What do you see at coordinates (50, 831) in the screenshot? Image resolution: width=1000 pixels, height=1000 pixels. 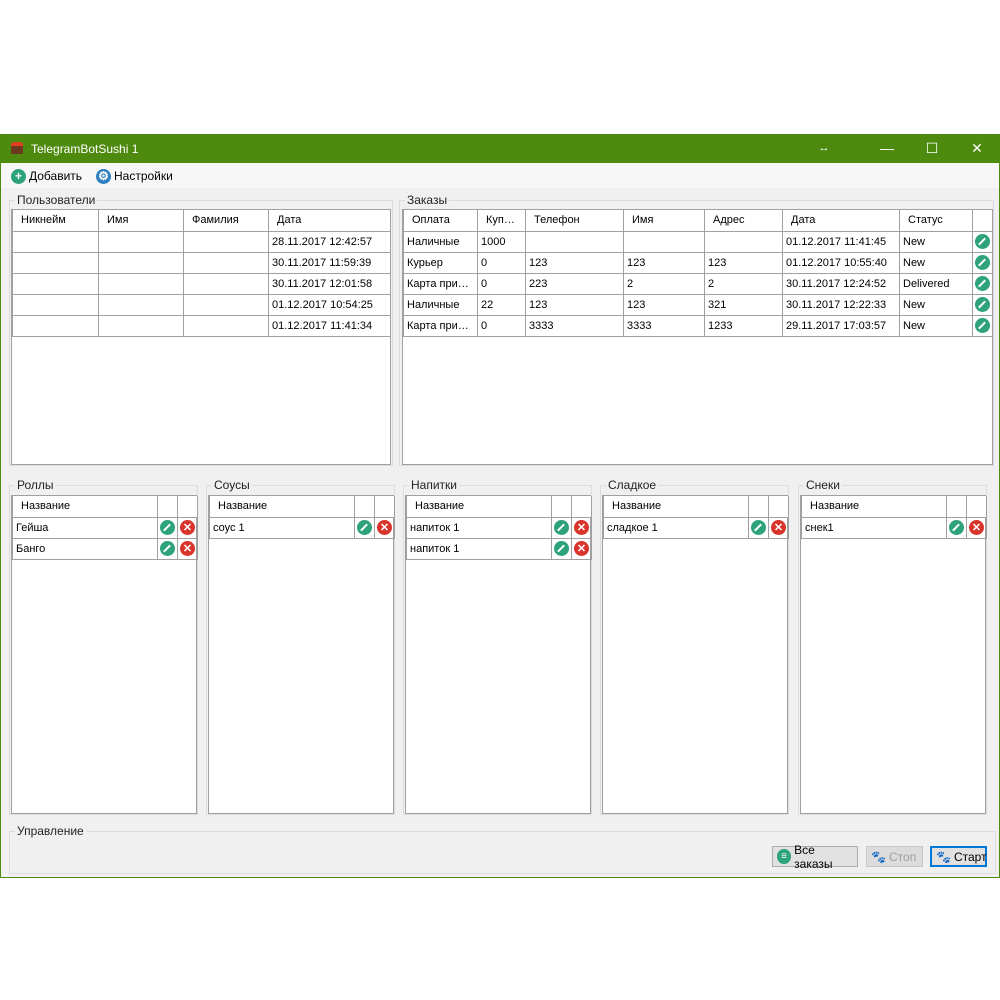 I see `control-group-title: Управление` at bounding box center [50, 831].